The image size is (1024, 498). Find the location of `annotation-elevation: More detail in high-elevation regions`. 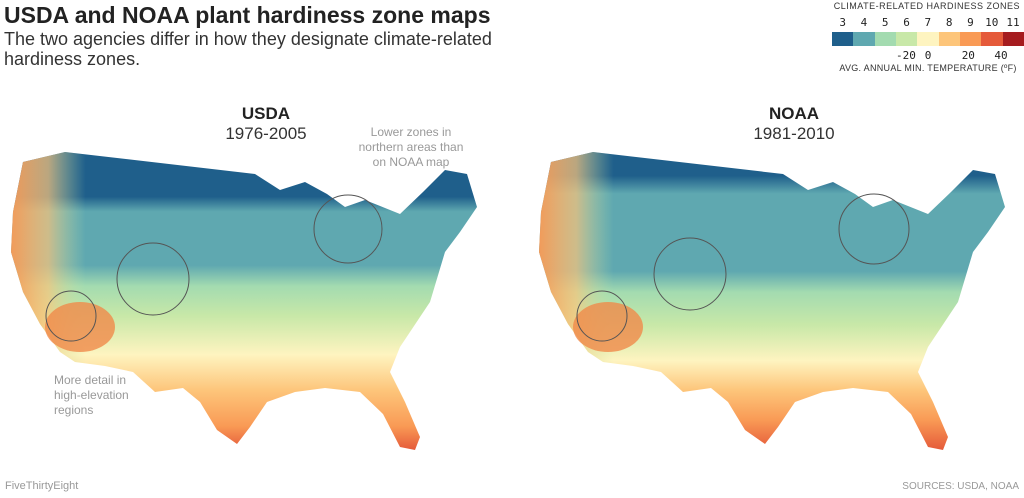

annotation-elevation: More detail in high-elevation regions is located at coordinates (91, 395).